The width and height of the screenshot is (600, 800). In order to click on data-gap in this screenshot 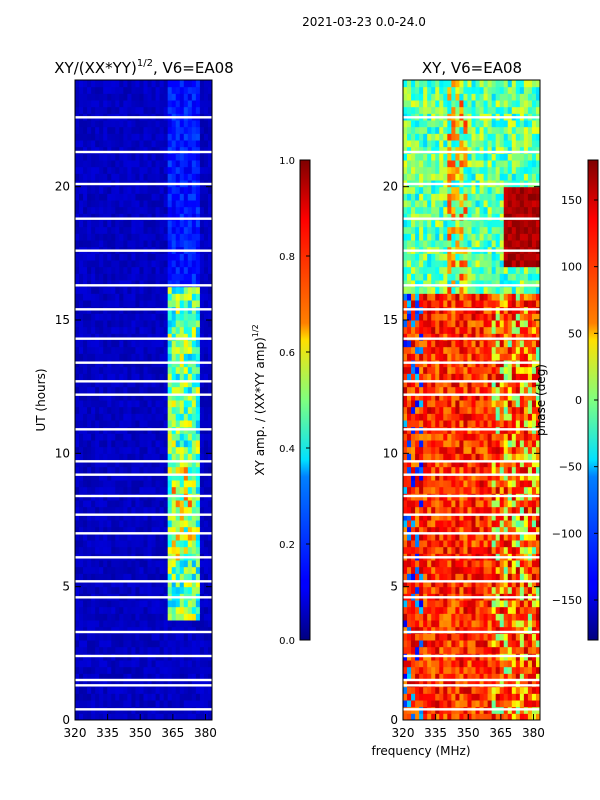, I will do `click(143, 656)`.